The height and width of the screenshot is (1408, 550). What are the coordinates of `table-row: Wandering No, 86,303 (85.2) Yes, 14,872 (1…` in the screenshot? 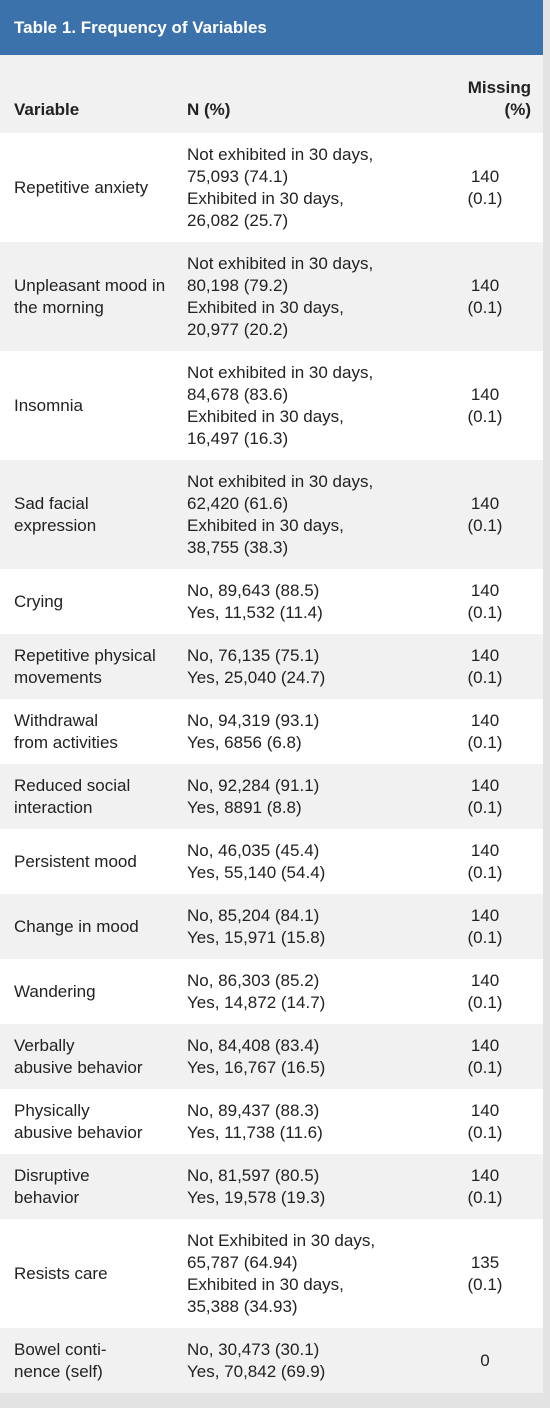 It's located at (271, 991).